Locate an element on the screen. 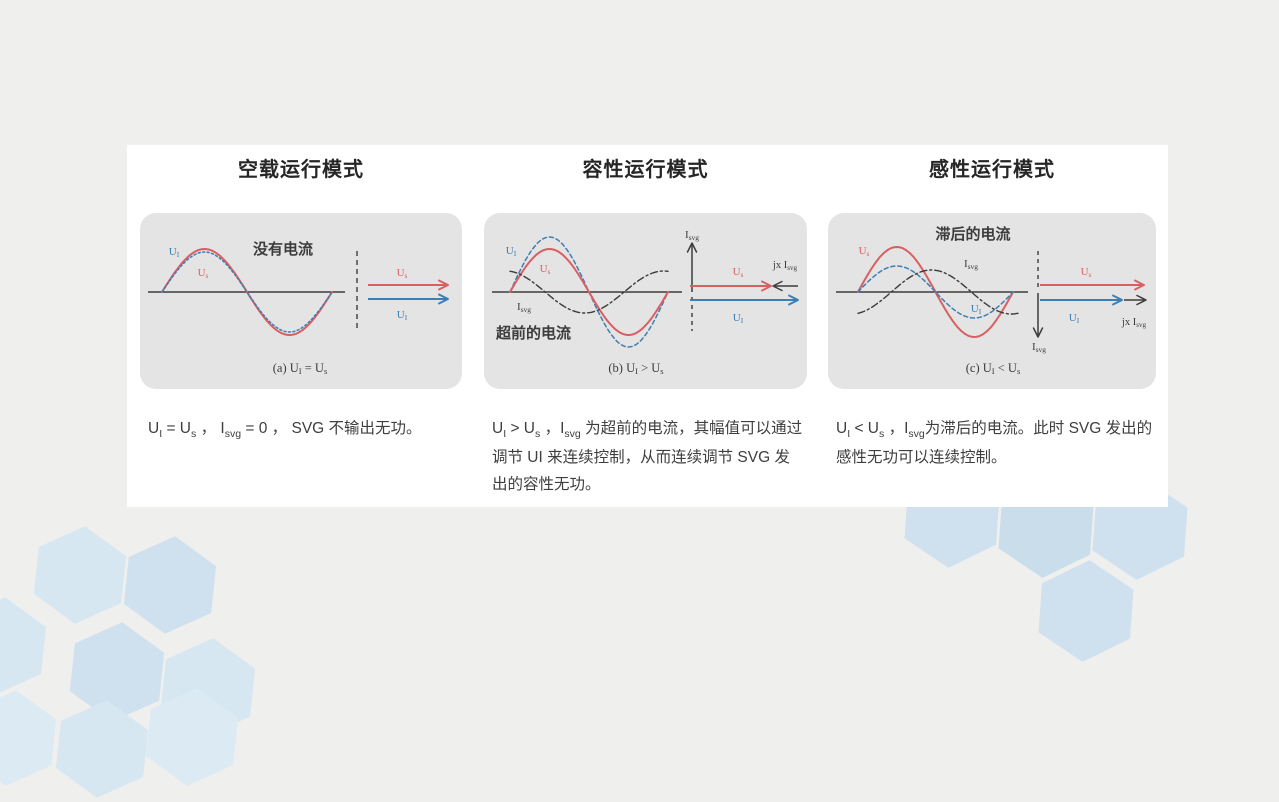  panel-description: UI = Us ， Isvg = 0 ， SVG 不输出无功。 is located at coordinates (285, 430).